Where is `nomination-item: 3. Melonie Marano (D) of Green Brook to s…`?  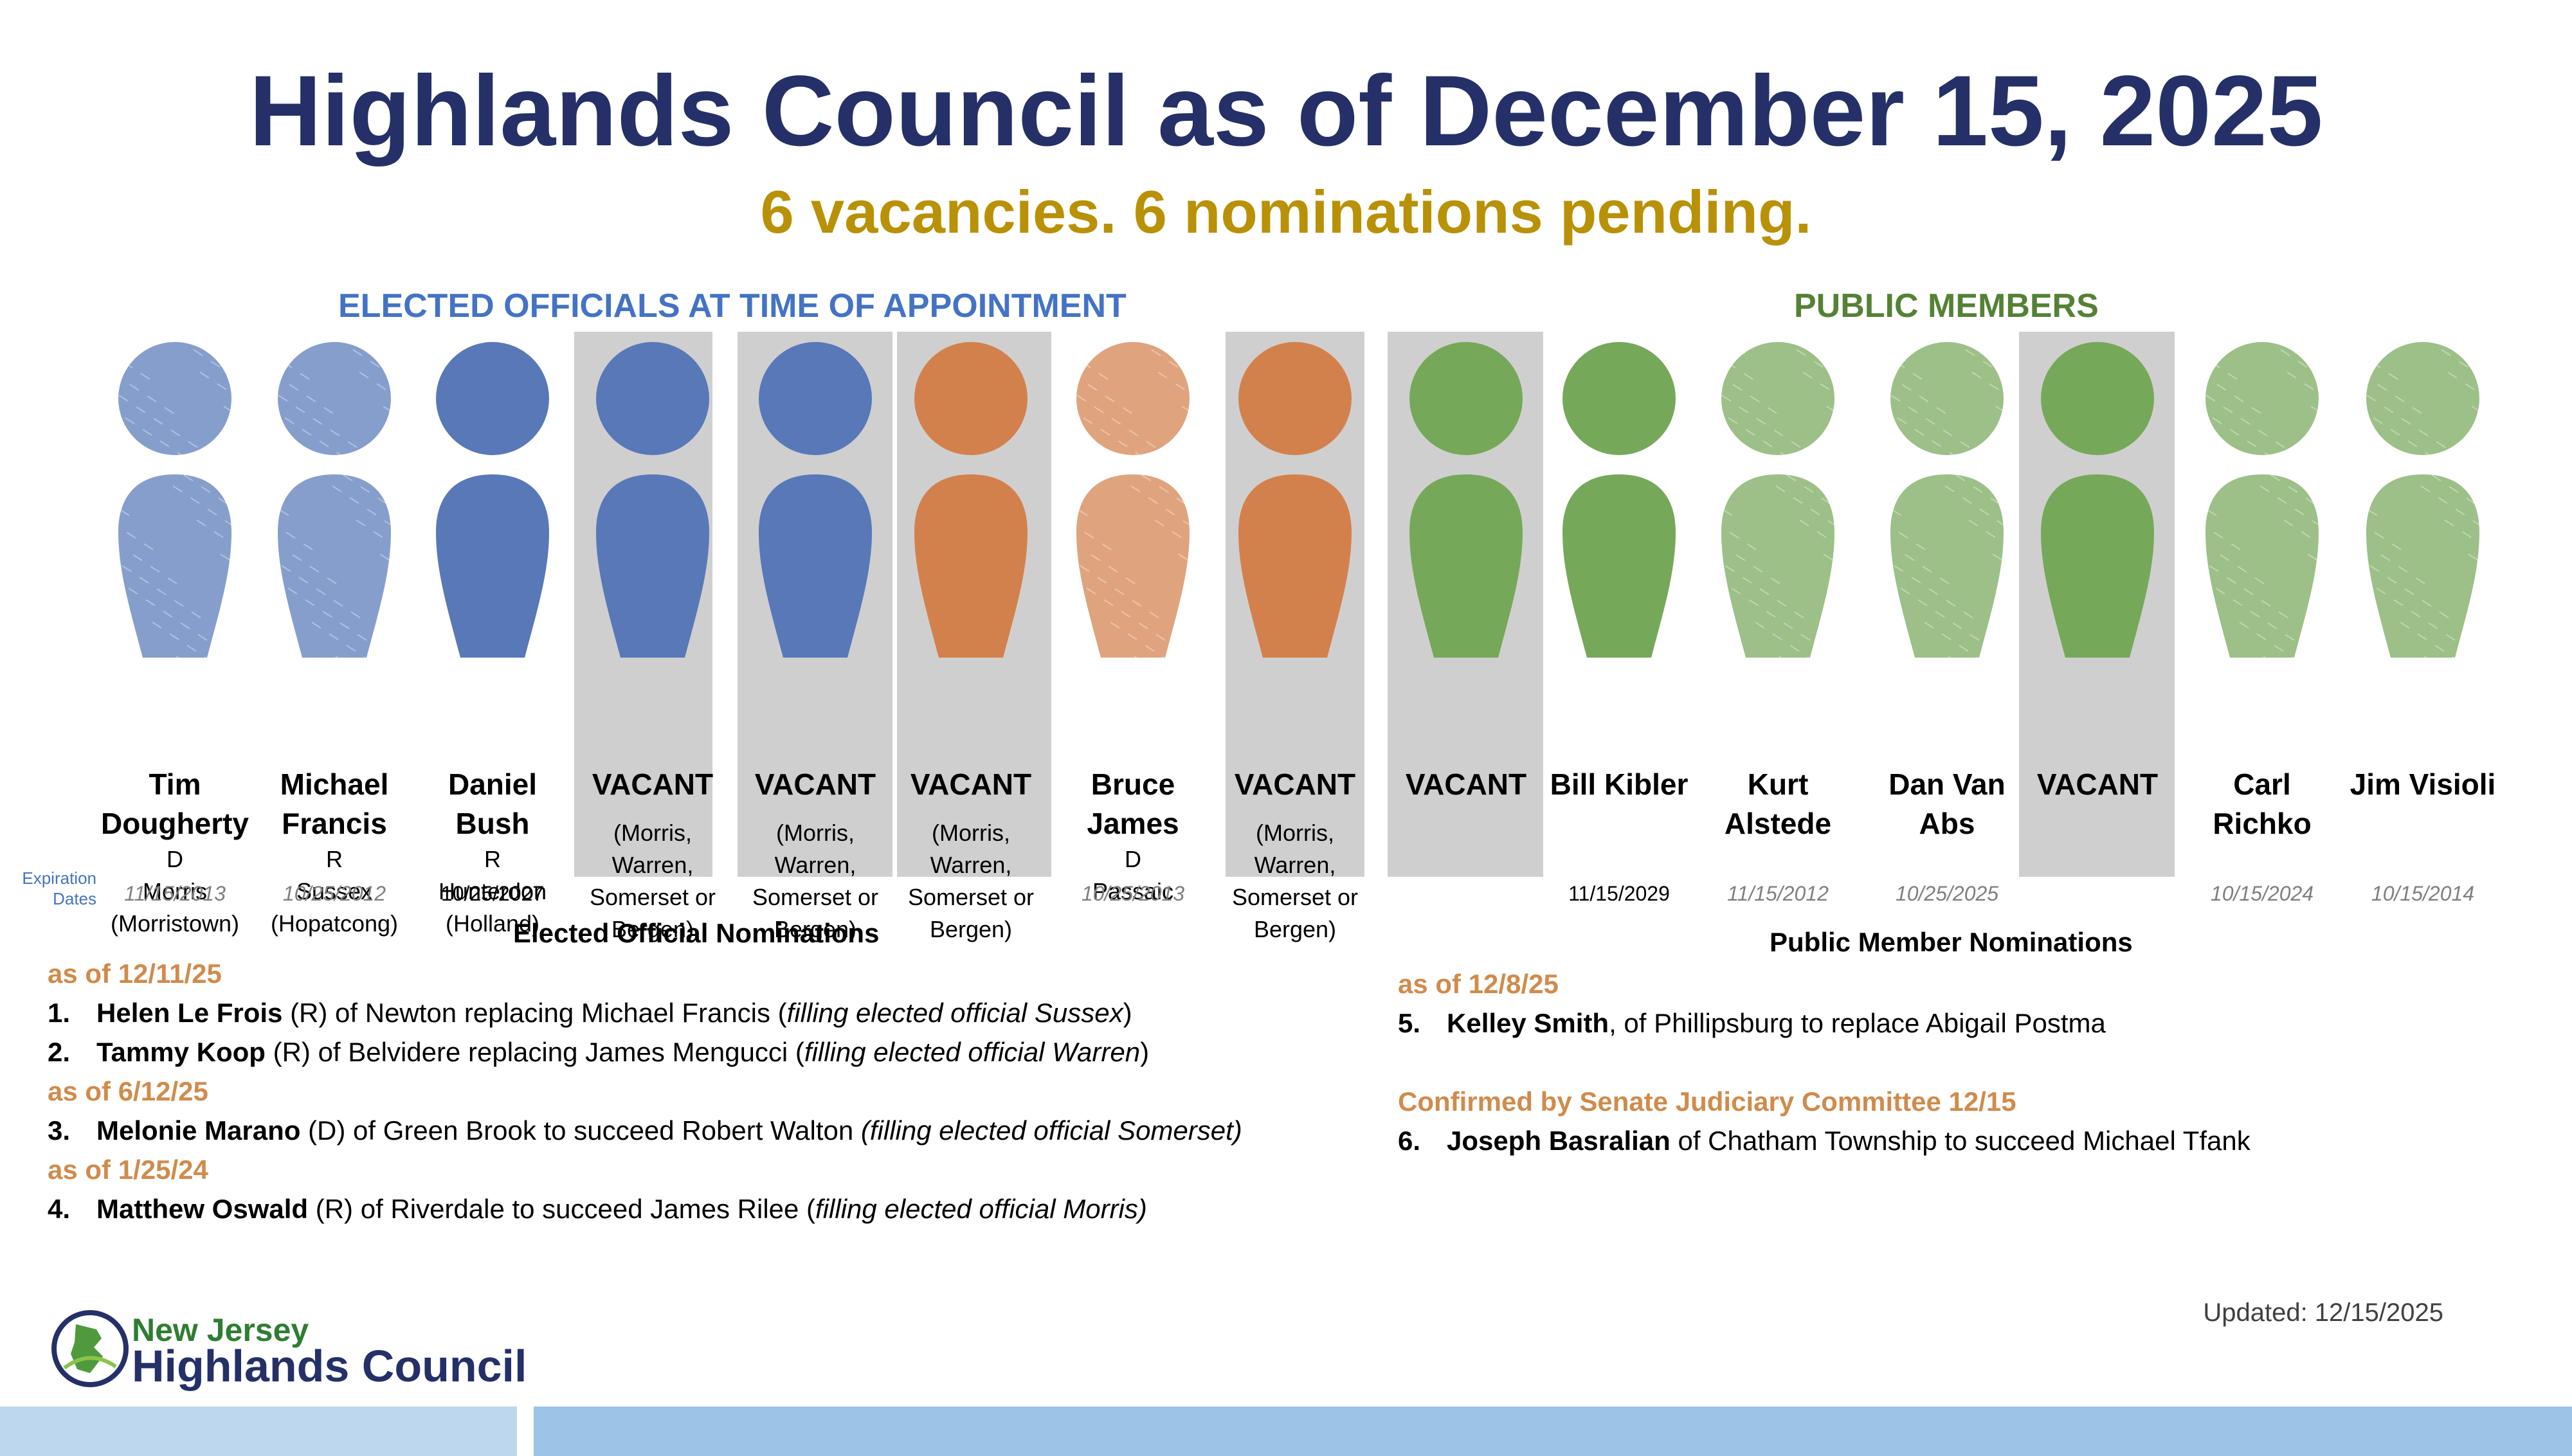
nomination-item: 3. Melonie Marano (D) of Green Brook to s… is located at coordinates (723, 1130).